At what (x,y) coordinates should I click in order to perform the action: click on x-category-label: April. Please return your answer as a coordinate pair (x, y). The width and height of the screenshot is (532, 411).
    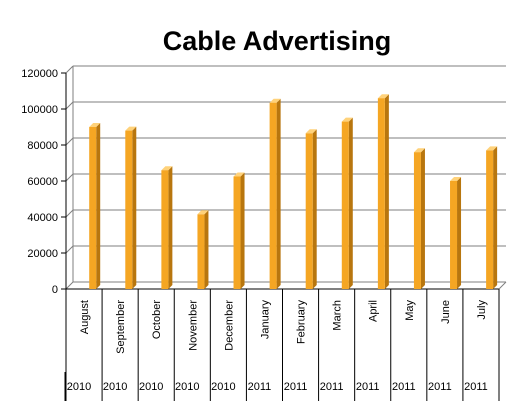
    Looking at the image, I should click on (374, 311).